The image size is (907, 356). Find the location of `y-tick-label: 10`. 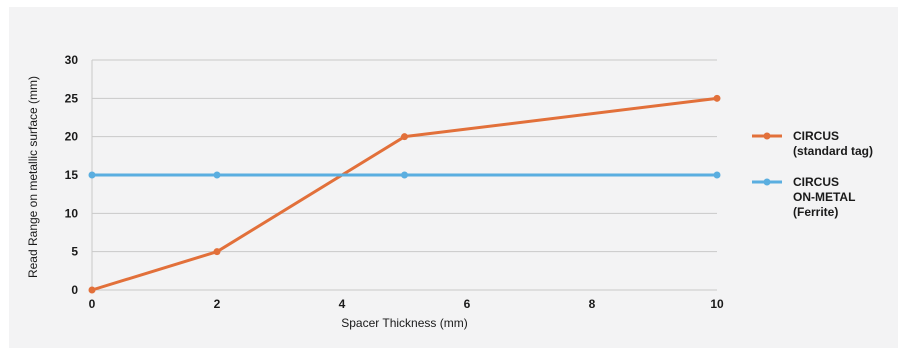

y-tick-label: 10 is located at coordinates (72, 213).